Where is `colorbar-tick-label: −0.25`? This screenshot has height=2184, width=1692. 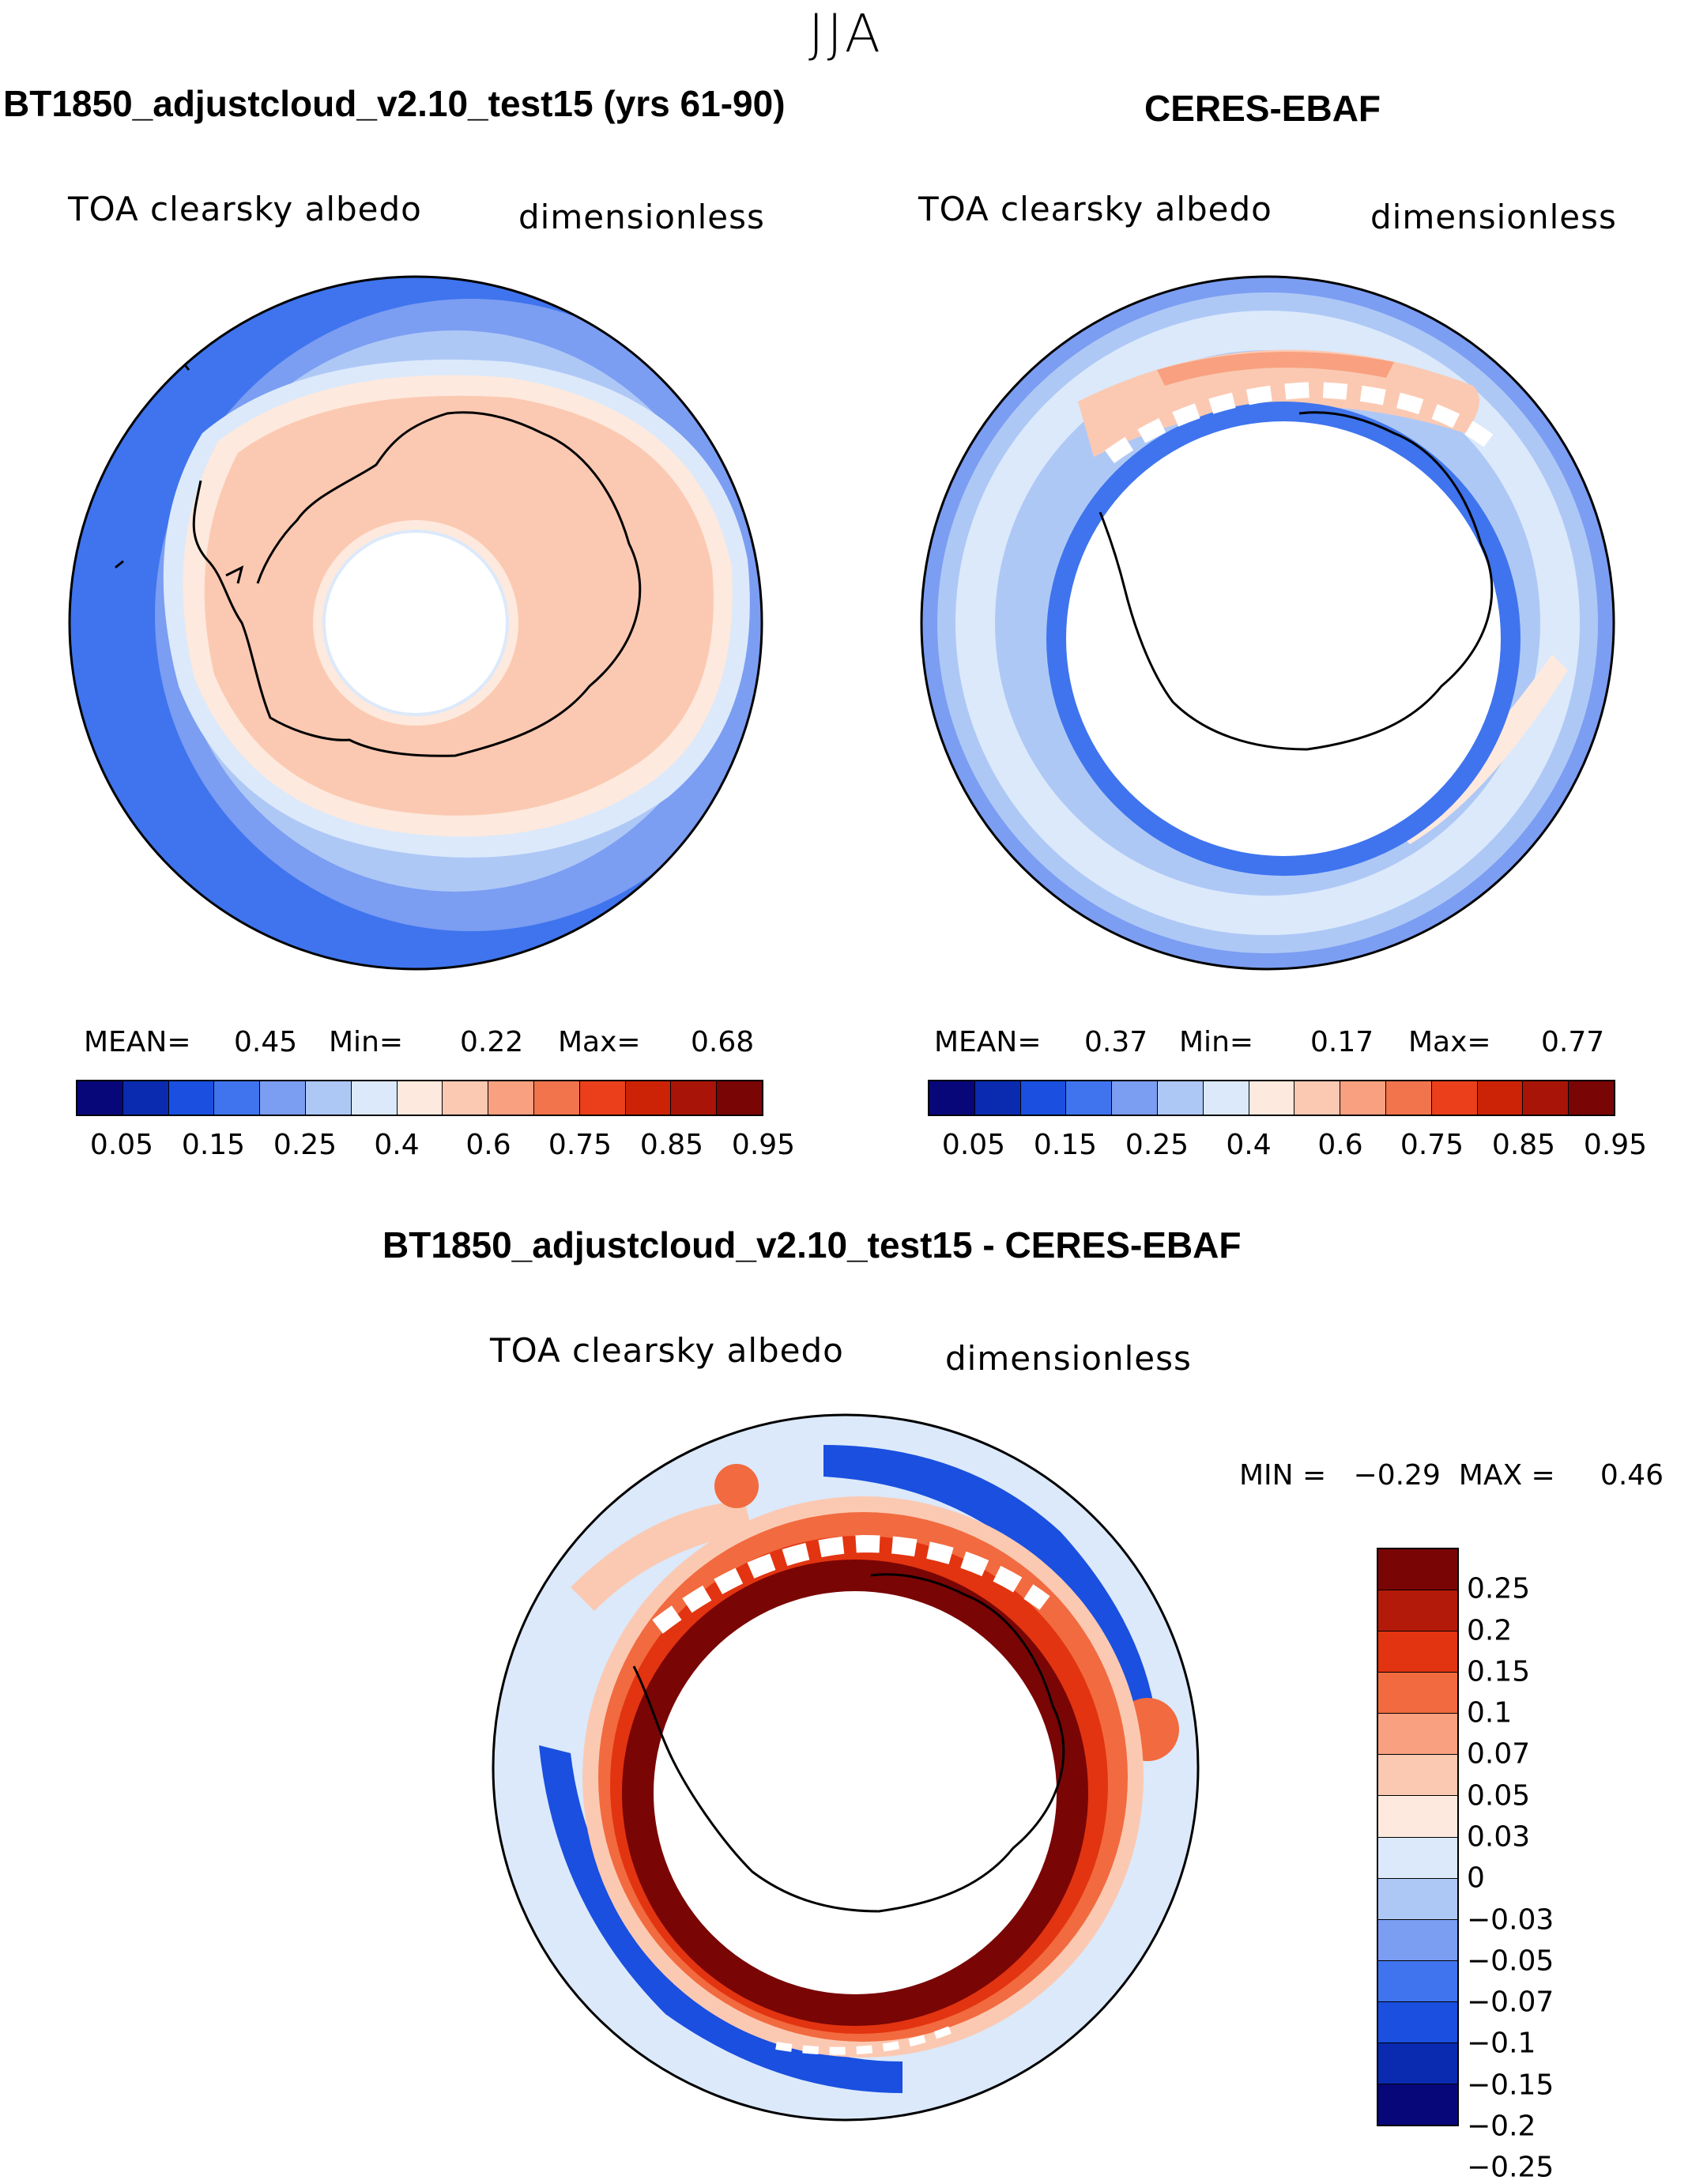
colorbar-tick-label: −0.25 is located at coordinates (1510, 2167).